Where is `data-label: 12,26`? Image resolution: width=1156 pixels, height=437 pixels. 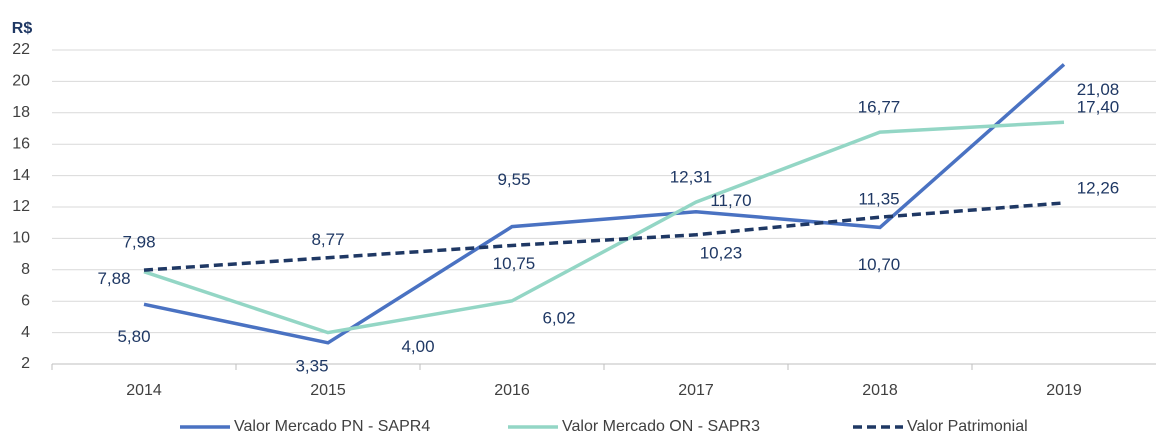
data-label: 12,26 is located at coordinates (1098, 187).